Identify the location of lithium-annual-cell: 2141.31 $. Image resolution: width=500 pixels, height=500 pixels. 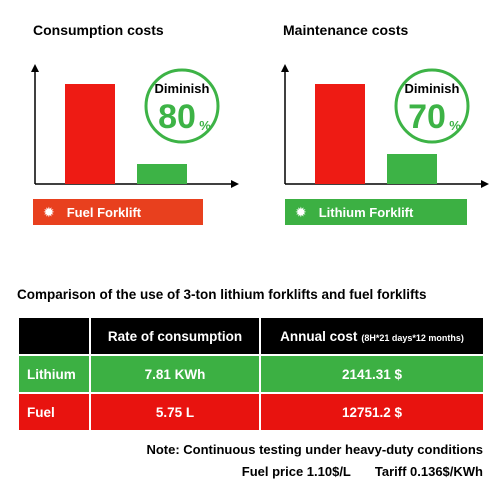
(372, 374).